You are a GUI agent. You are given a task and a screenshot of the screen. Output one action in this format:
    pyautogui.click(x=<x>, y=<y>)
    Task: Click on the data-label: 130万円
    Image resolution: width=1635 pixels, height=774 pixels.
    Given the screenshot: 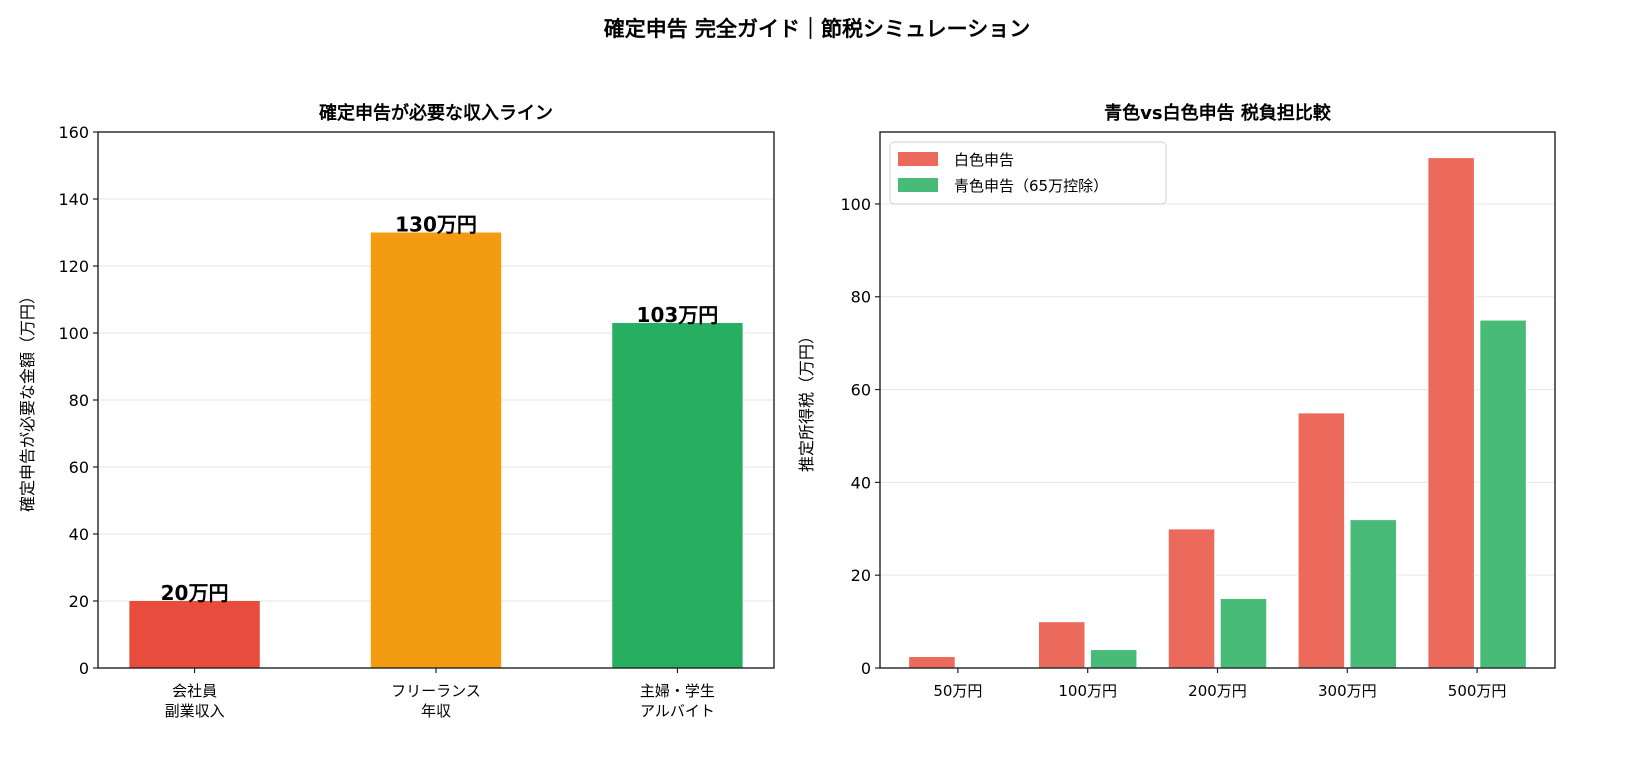 What is the action you would take?
    pyautogui.click(x=436, y=225)
    